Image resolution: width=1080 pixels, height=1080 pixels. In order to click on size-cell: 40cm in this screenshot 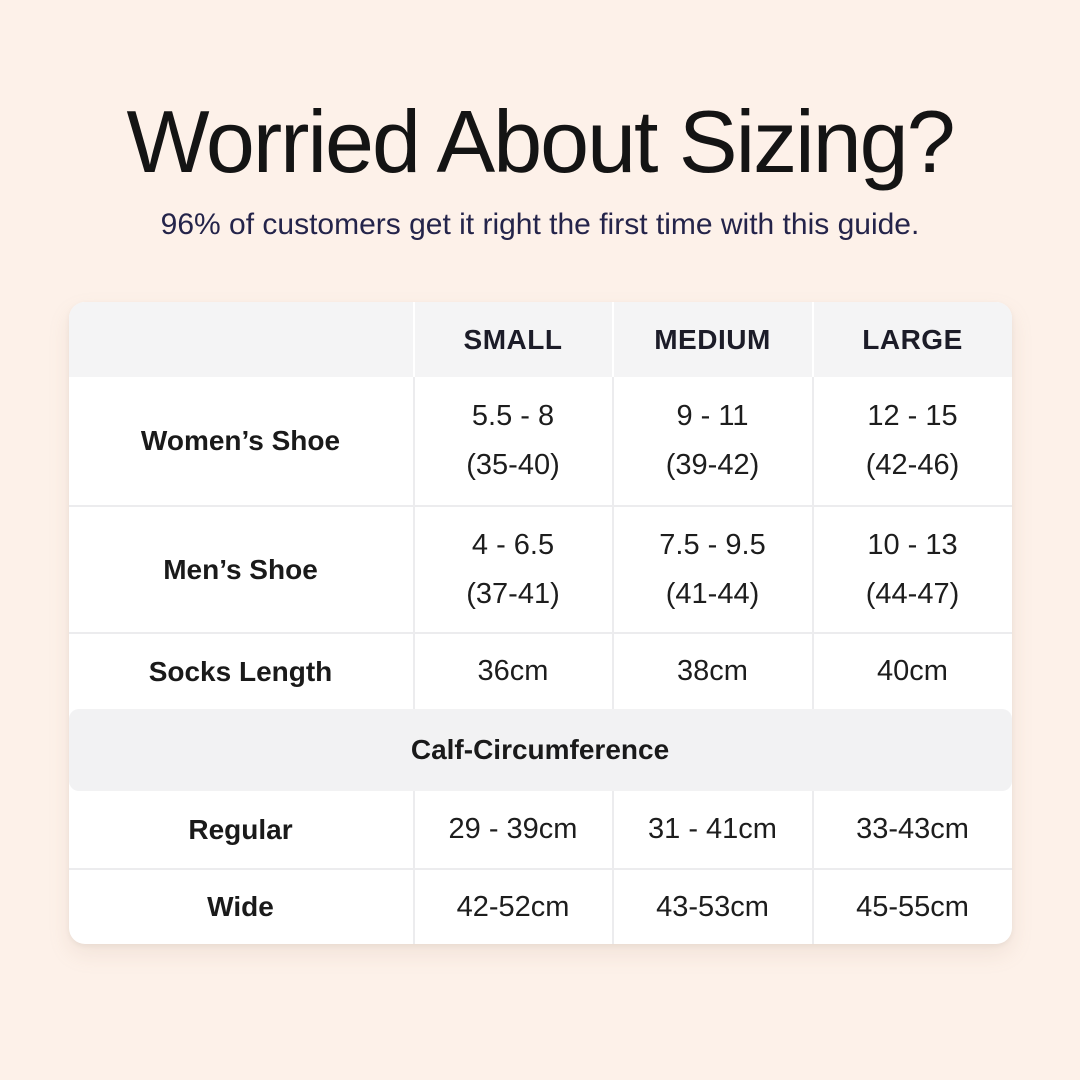, I will do `click(911, 671)`.